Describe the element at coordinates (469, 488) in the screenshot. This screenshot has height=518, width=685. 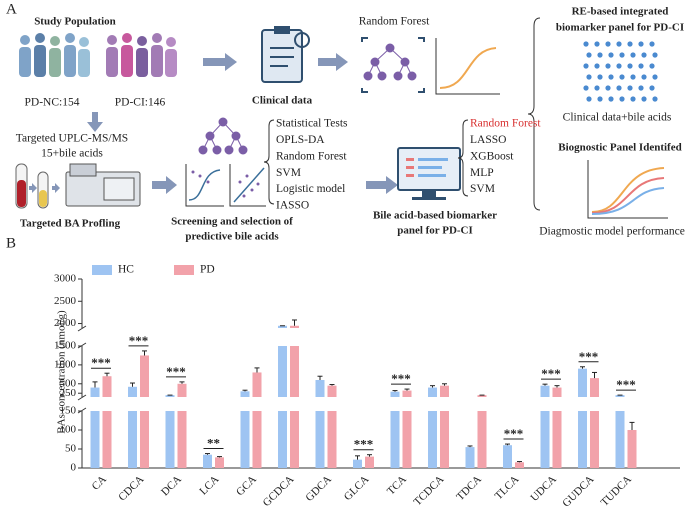
I see `x-tick-label: TDCA` at that location.